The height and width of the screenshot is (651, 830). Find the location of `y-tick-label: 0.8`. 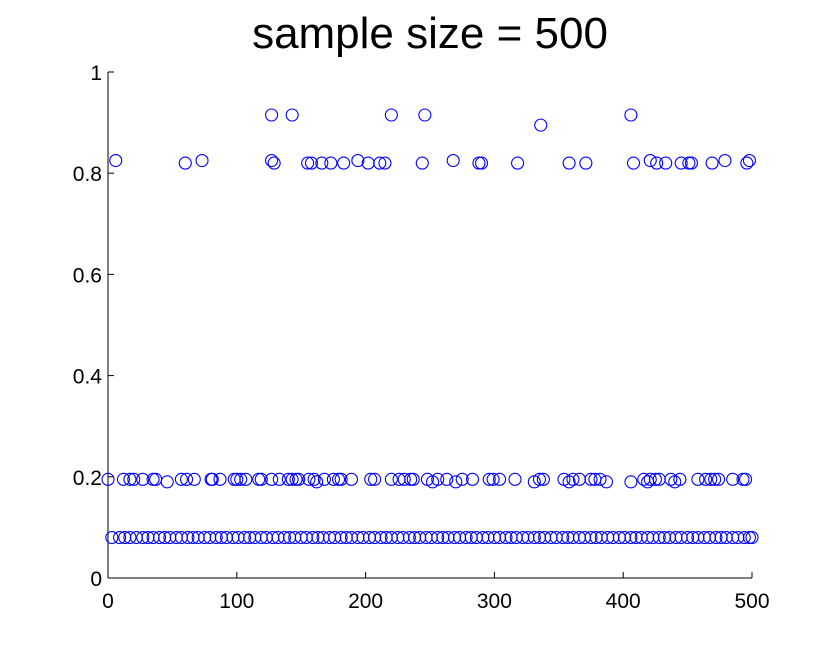

y-tick-label: 0.8 is located at coordinates (87, 174).